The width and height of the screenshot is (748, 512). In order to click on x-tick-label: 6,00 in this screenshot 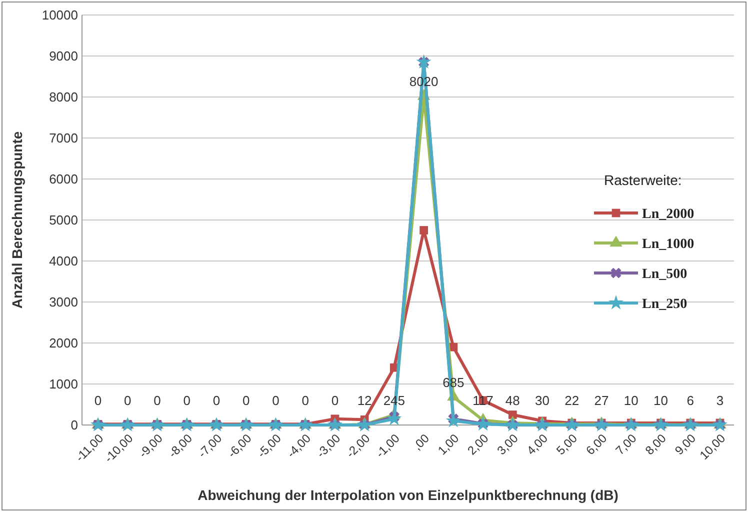, I will do `click(596, 444)`.